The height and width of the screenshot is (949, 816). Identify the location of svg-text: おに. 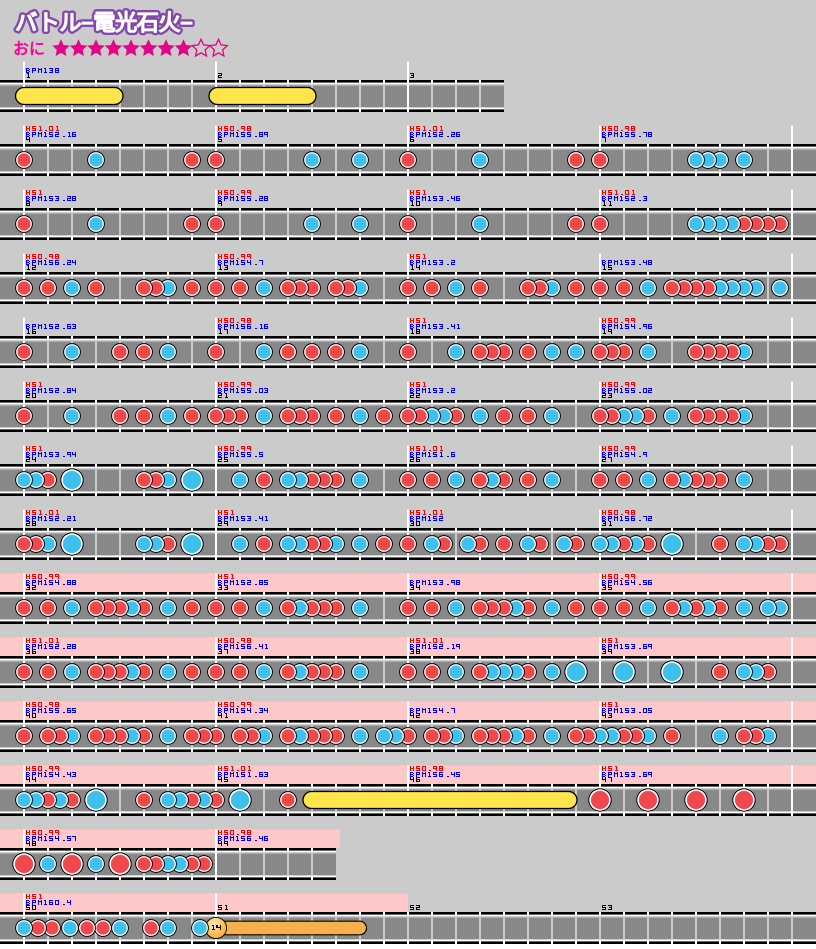
(29, 49).